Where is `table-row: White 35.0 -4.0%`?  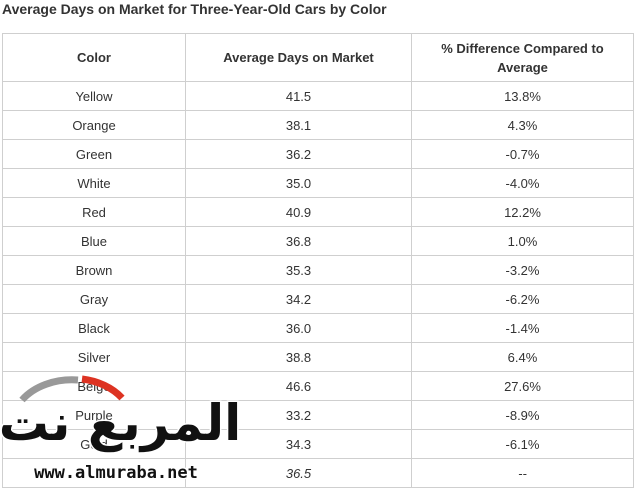
table-row: White 35.0 -4.0% is located at coordinates (318, 183).